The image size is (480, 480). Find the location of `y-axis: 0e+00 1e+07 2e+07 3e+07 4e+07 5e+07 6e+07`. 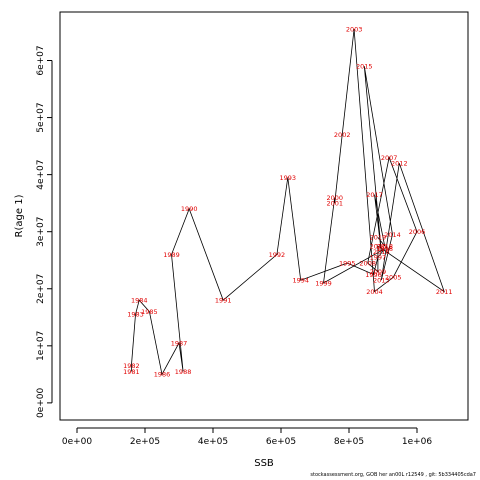

y-axis: 0e+00 1e+07 2e+07 3e+07 4e+07 5e+07 6e+07 is located at coordinates (44, 231).